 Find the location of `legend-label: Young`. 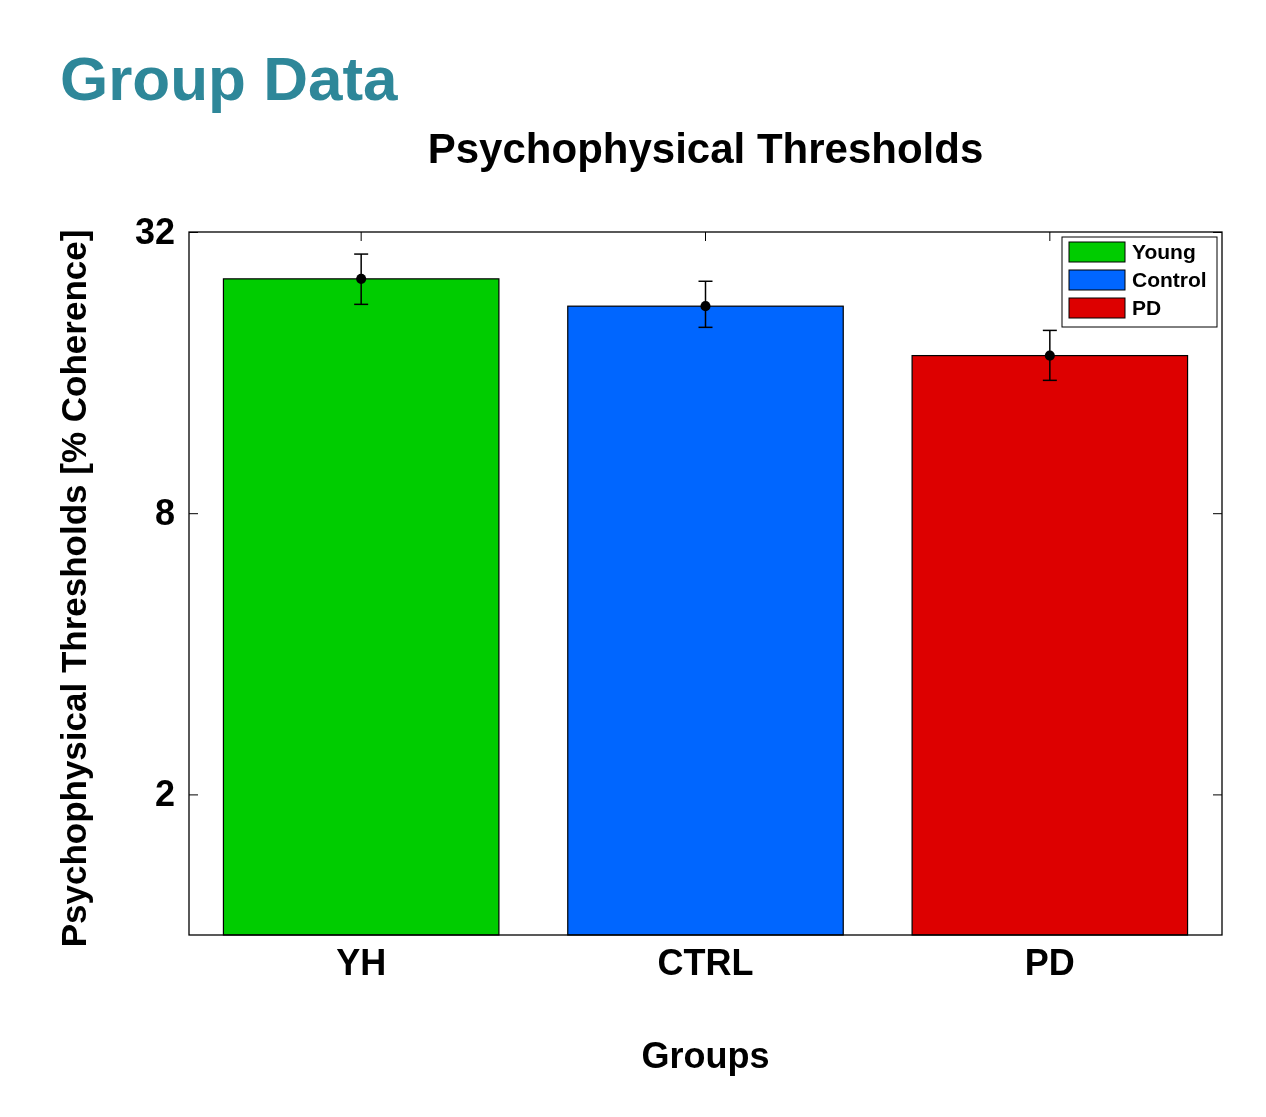

legend-label: Young is located at coordinates (1164, 251).